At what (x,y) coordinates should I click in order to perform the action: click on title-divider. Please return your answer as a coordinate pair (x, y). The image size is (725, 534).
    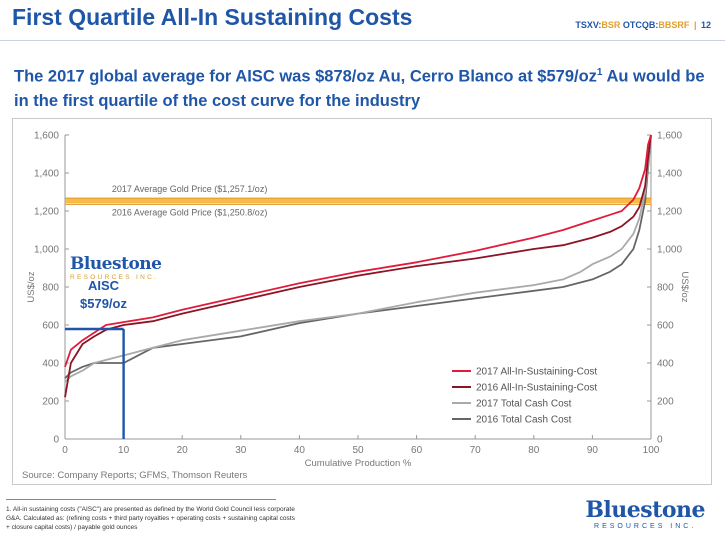
    Looking at the image, I should click on (362, 40).